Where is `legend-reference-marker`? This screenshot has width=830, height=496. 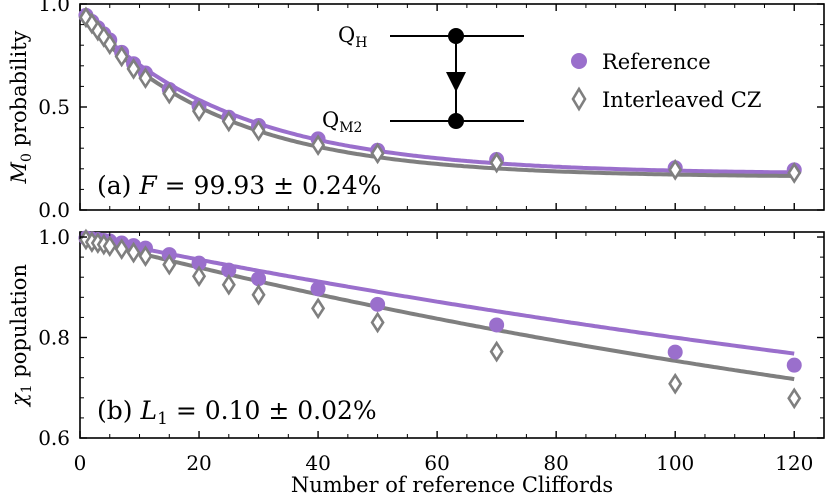
legend-reference-marker is located at coordinates (579, 61).